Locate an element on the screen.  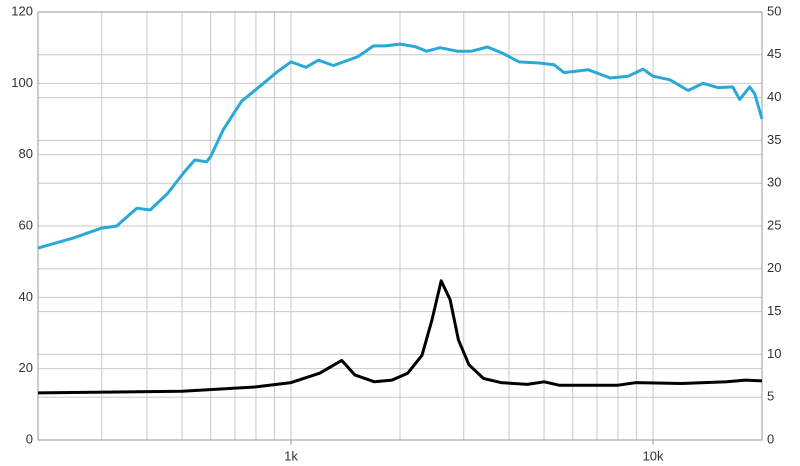
y2-tick-label: 0 is located at coordinates (770, 438).